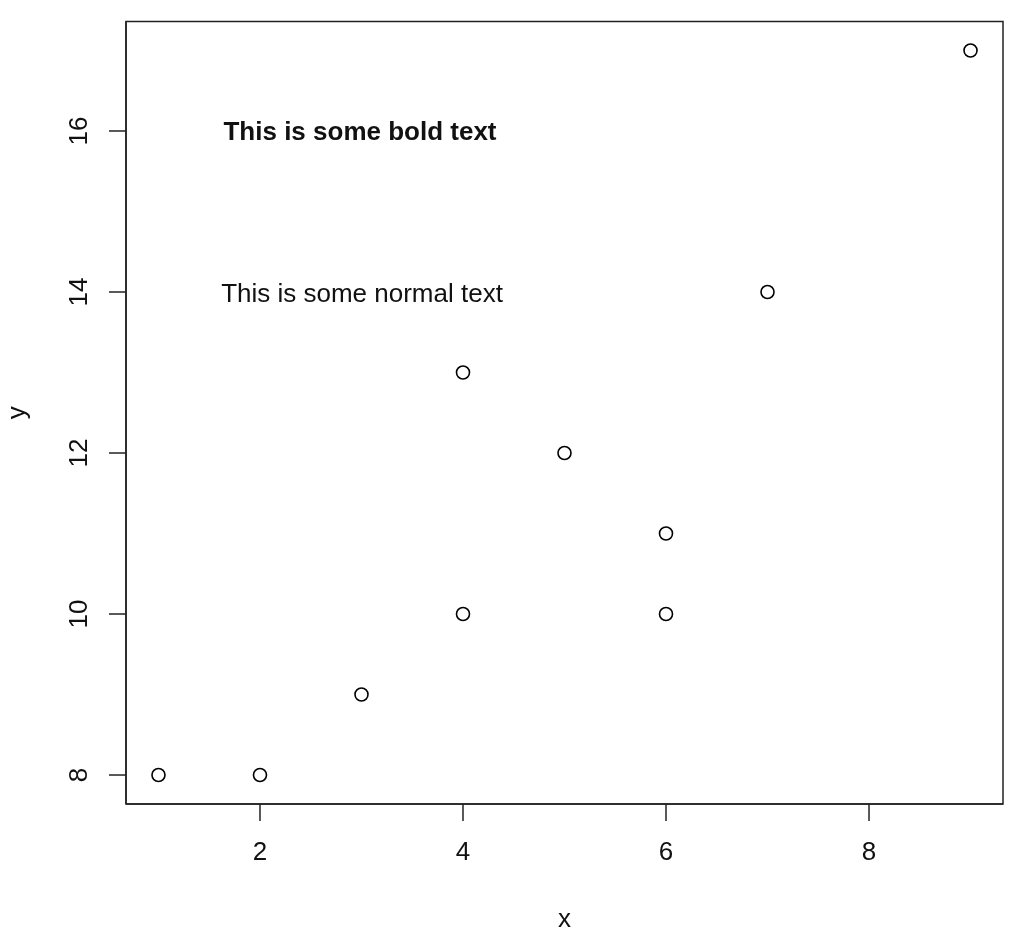  Describe the element at coordinates (360, 131) in the screenshot. I see `annotation: This is some bold text` at that location.